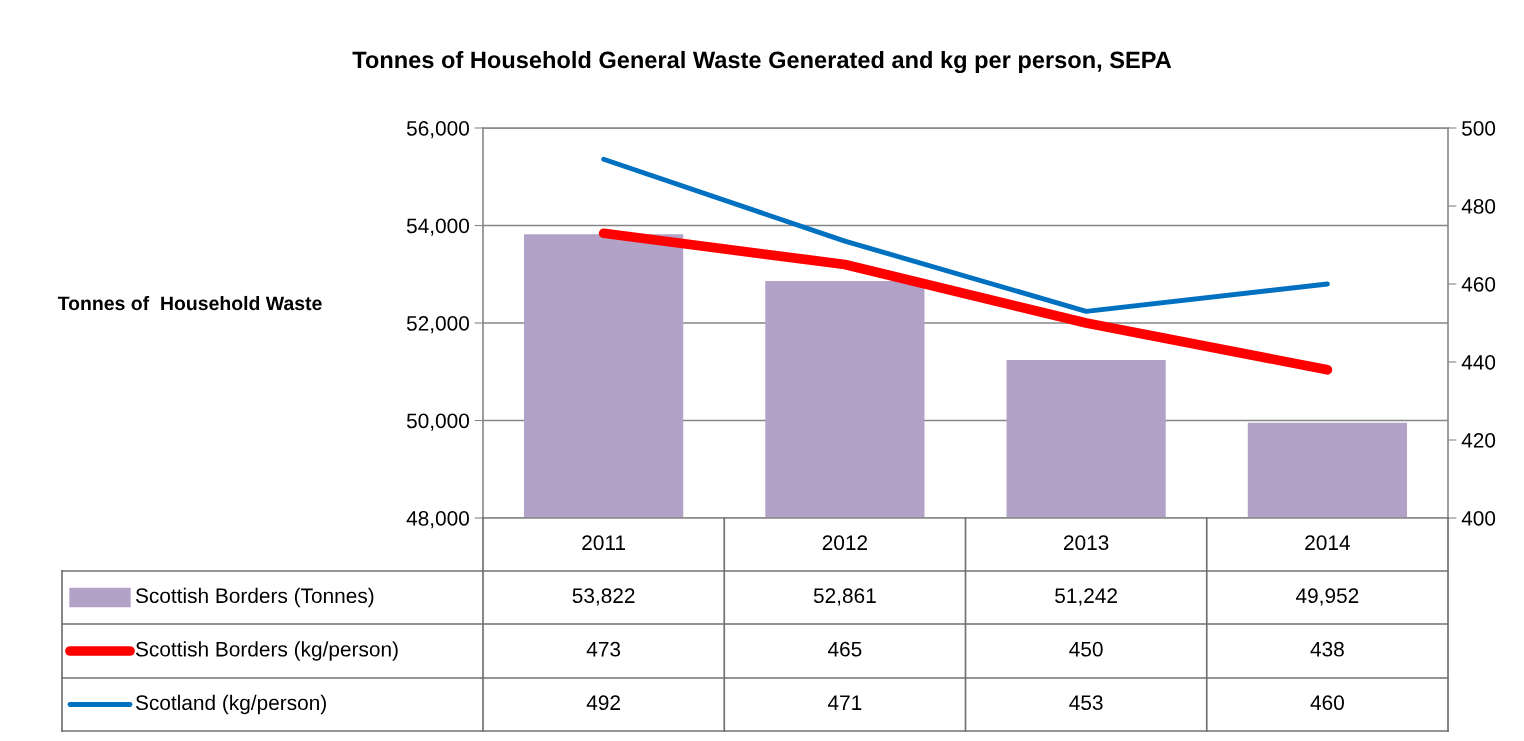 This screenshot has width=1524, height=741. What do you see at coordinates (1327, 703) in the screenshot?
I see `data-label: 460` at bounding box center [1327, 703].